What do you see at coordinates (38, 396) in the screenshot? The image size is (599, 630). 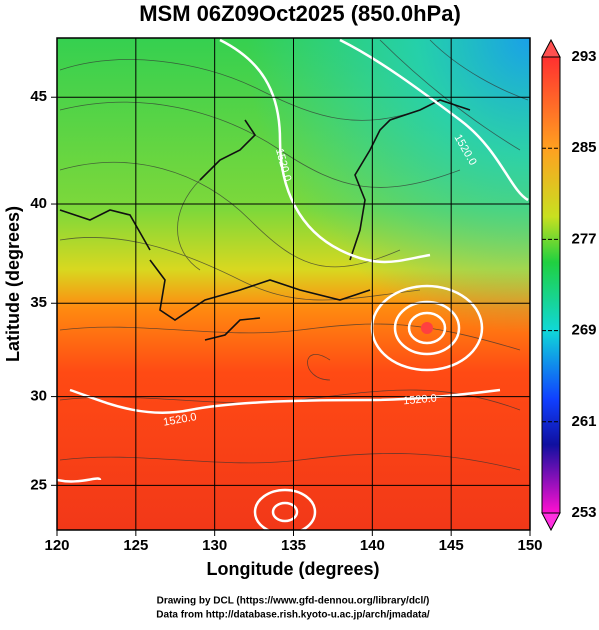 I see `y-tick-label: 30` at bounding box center [38, 396].